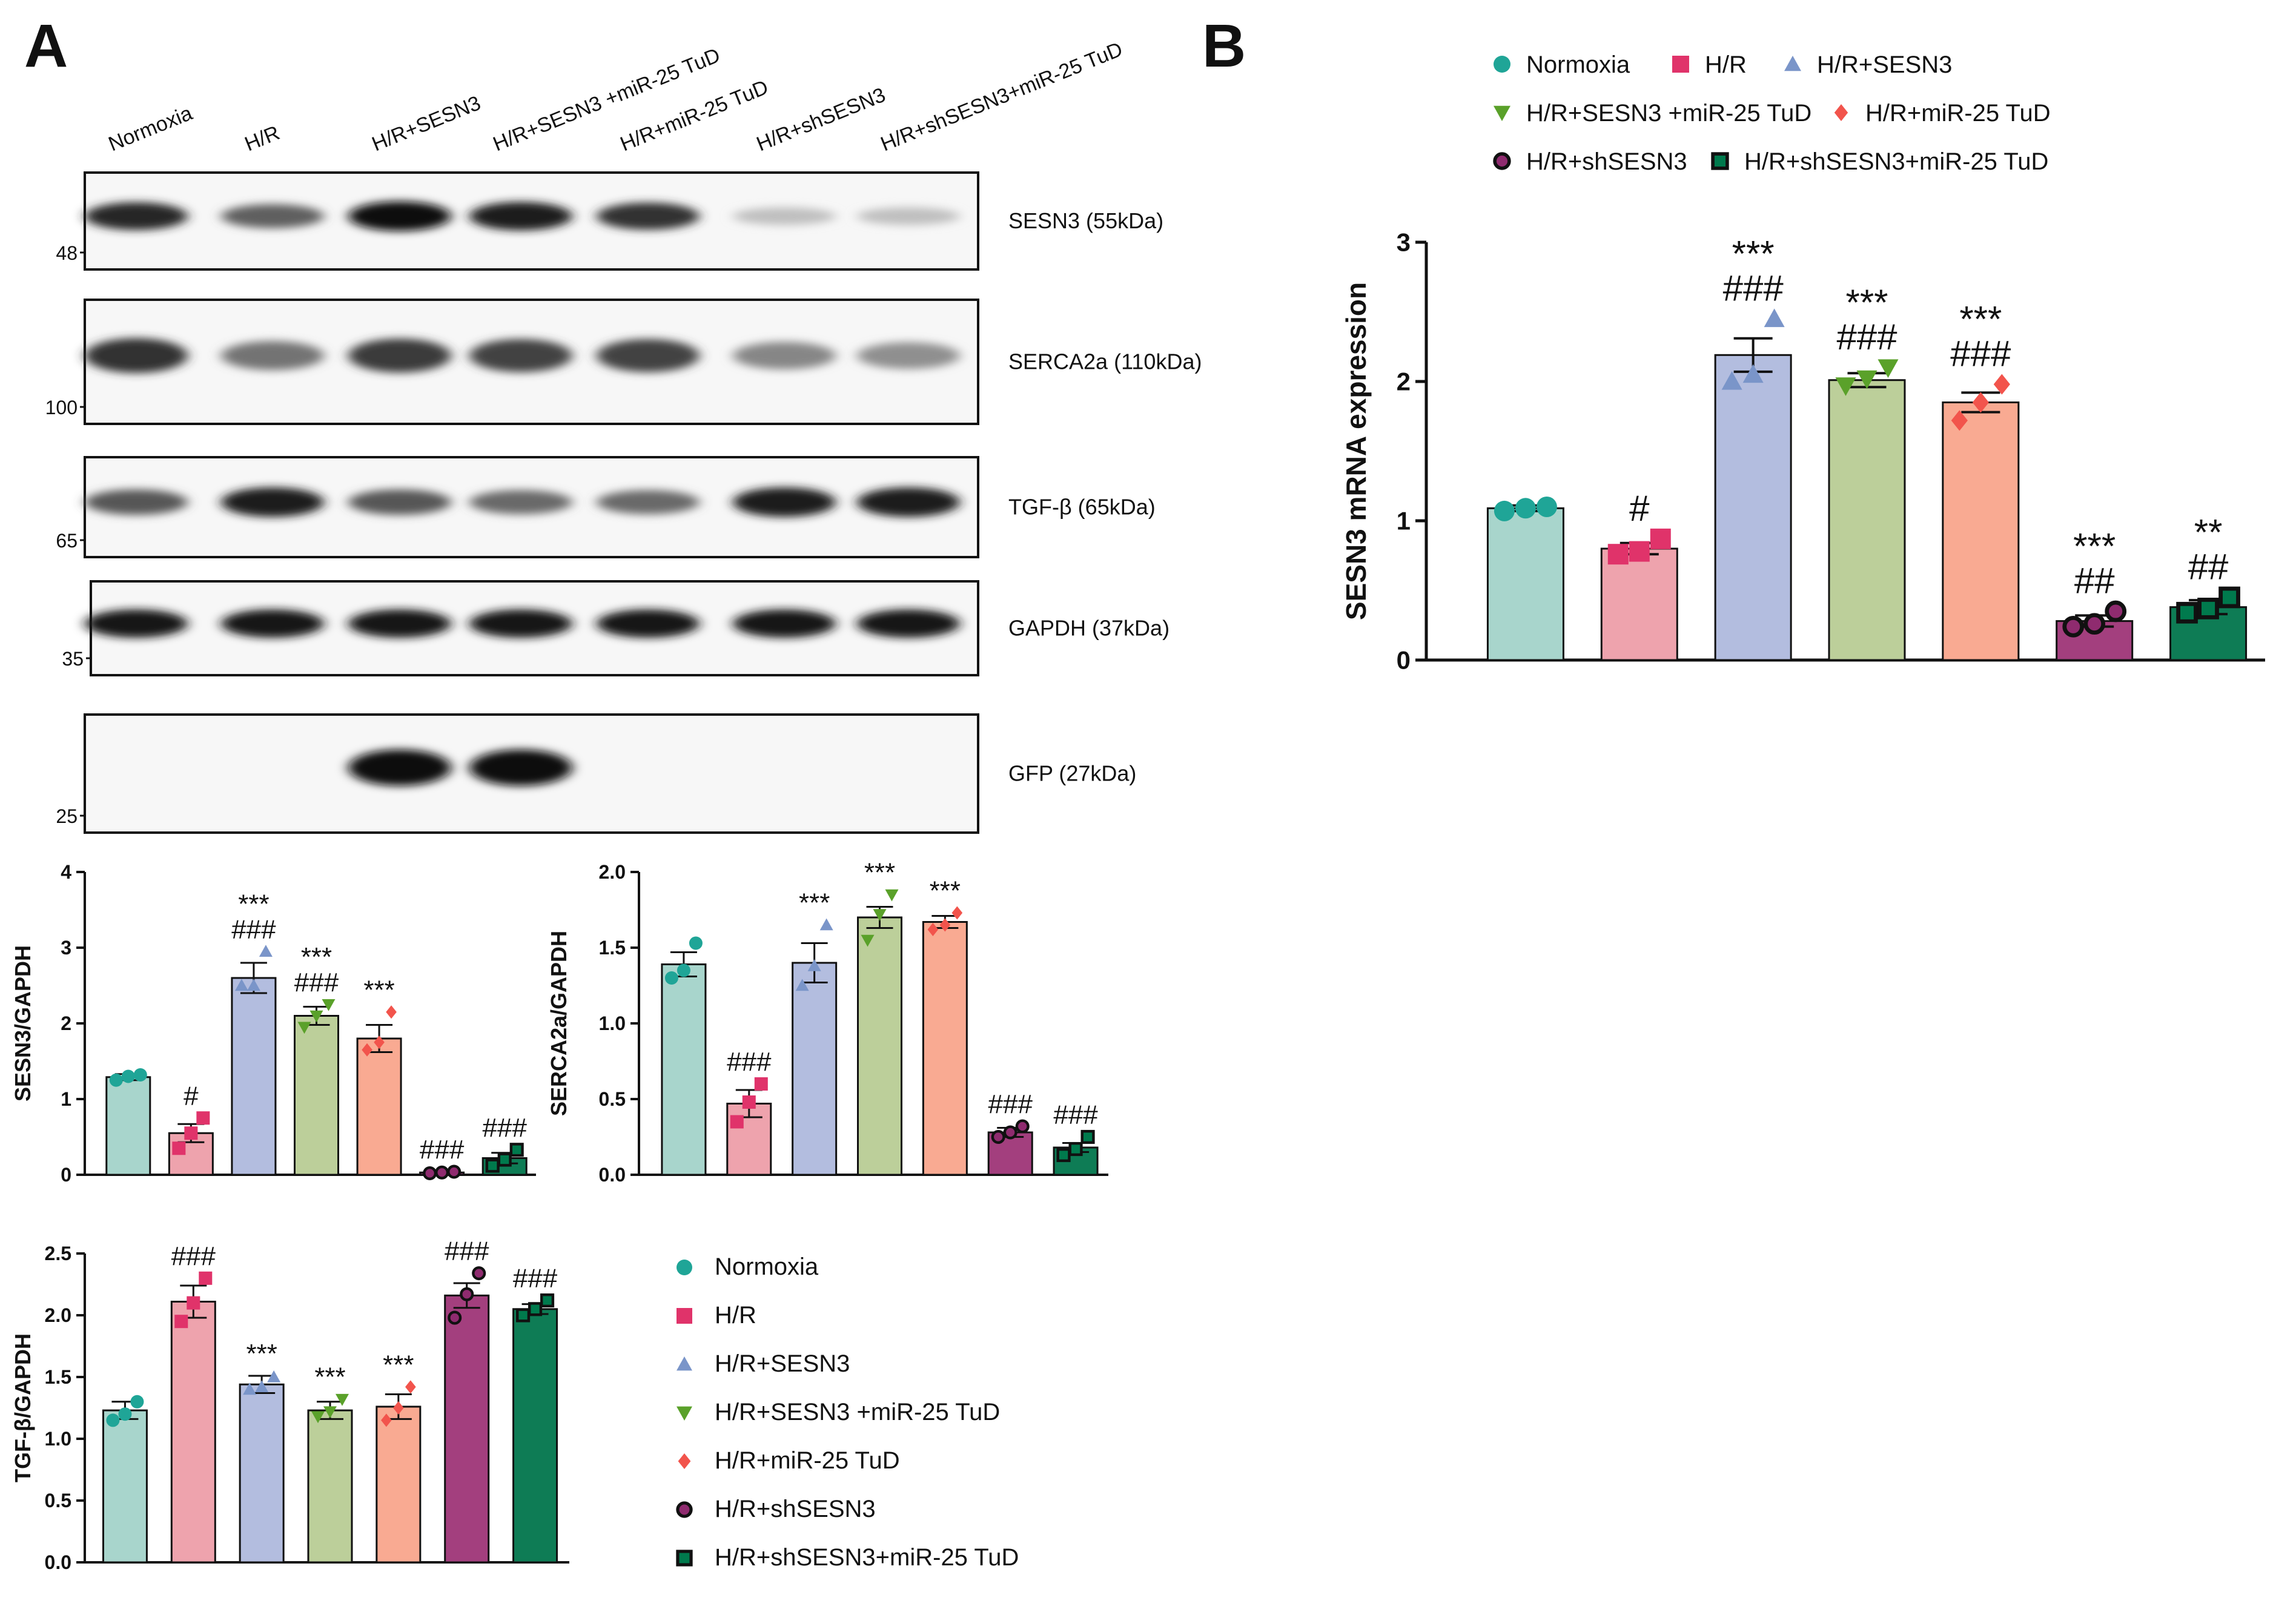 The image size is (2296, 1615). I want to click on legend-label: Normoxia, so click(767, 1266).